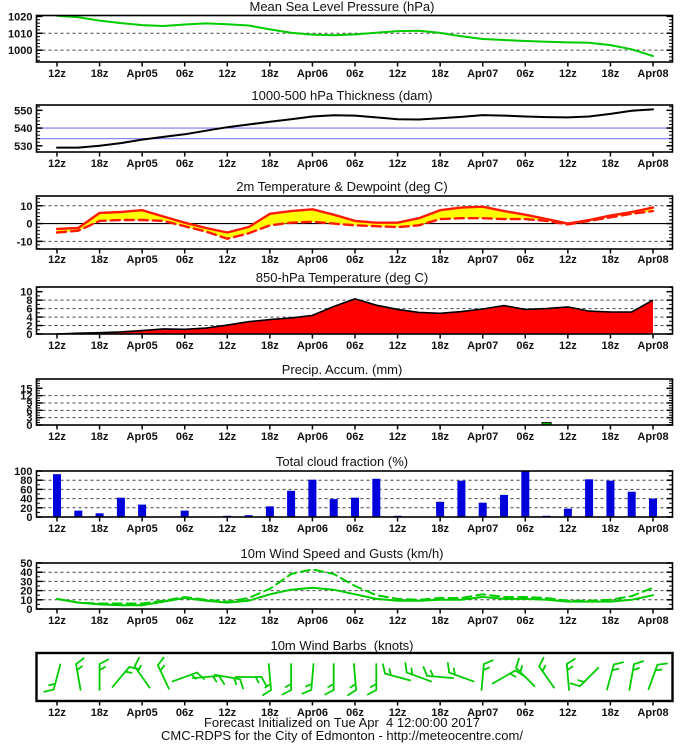  What do you see at coordinates (342, 186) in the screenshot?
I see `panel-title-temp-dew: 2m Temperature & Dewpoint (deg C)` at bounding box center [342, 186].